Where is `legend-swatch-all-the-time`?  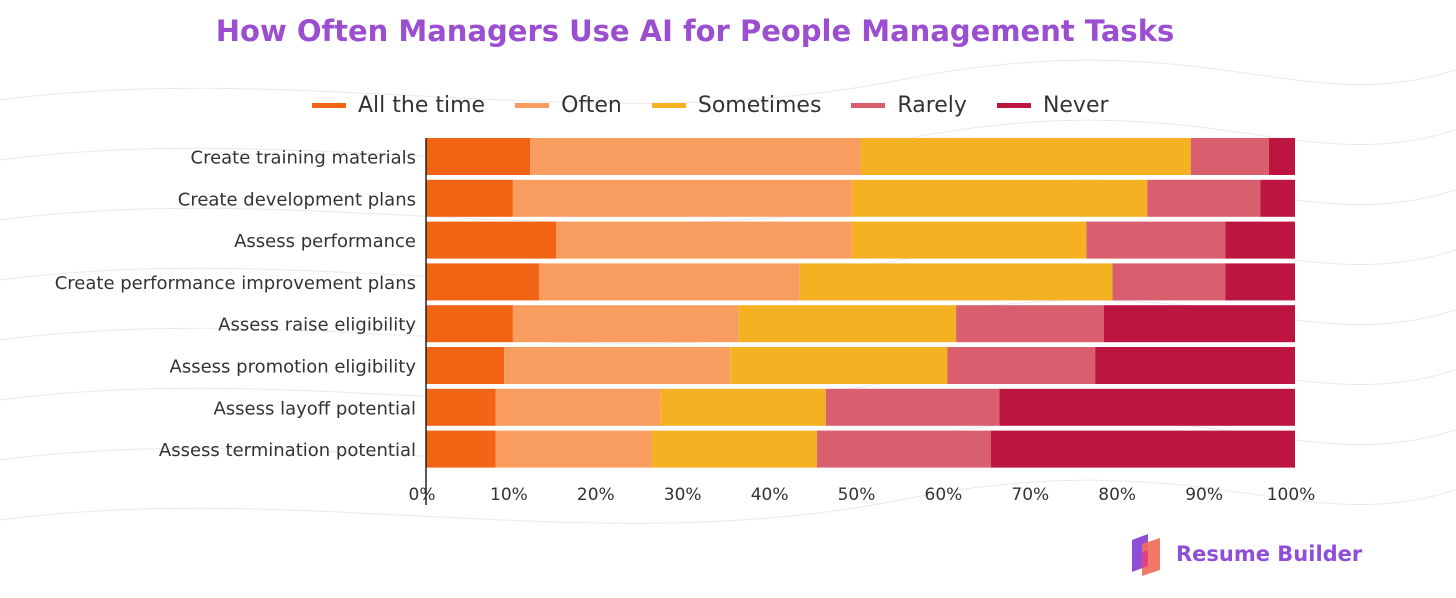 legend-swatch-all-the-time is located at coordinates (329, 105).